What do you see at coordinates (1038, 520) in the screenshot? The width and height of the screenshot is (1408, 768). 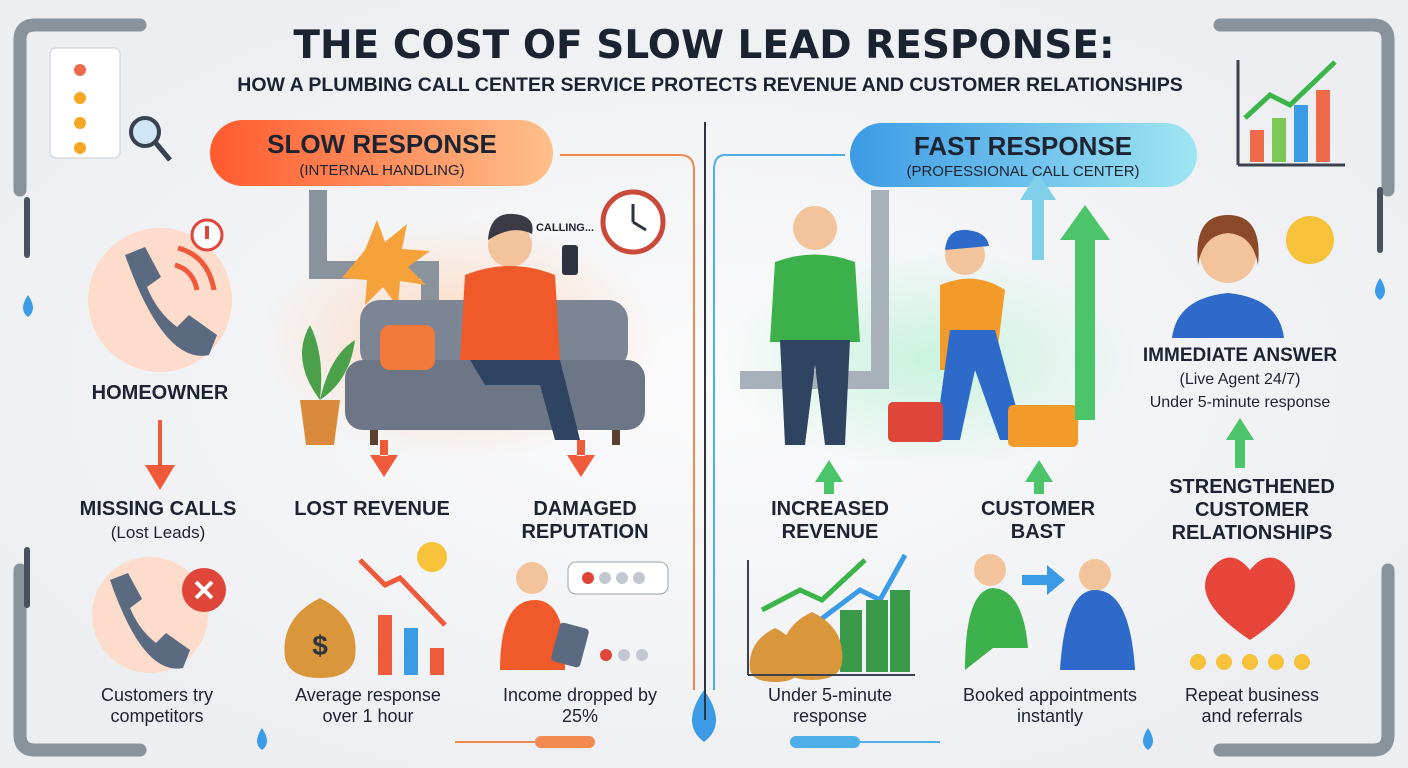 I see `customer-base-label: CUSTOMER BAST` at bounding box center [1038, 520].